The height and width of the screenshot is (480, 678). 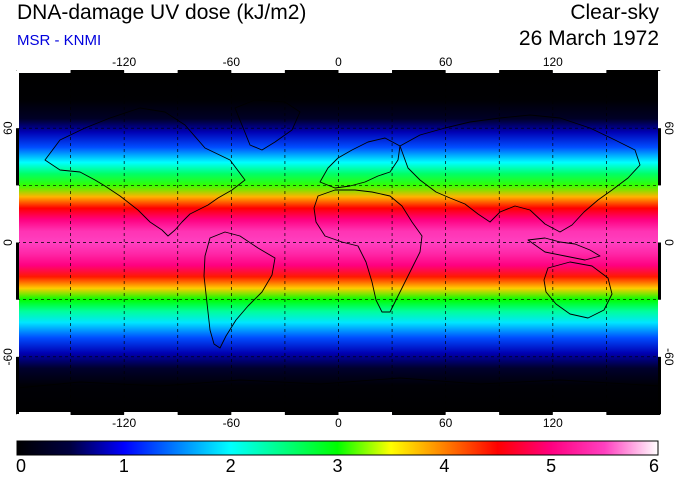 I want to click on lon-tick-bottom: 60, so click(x=446, y=423).